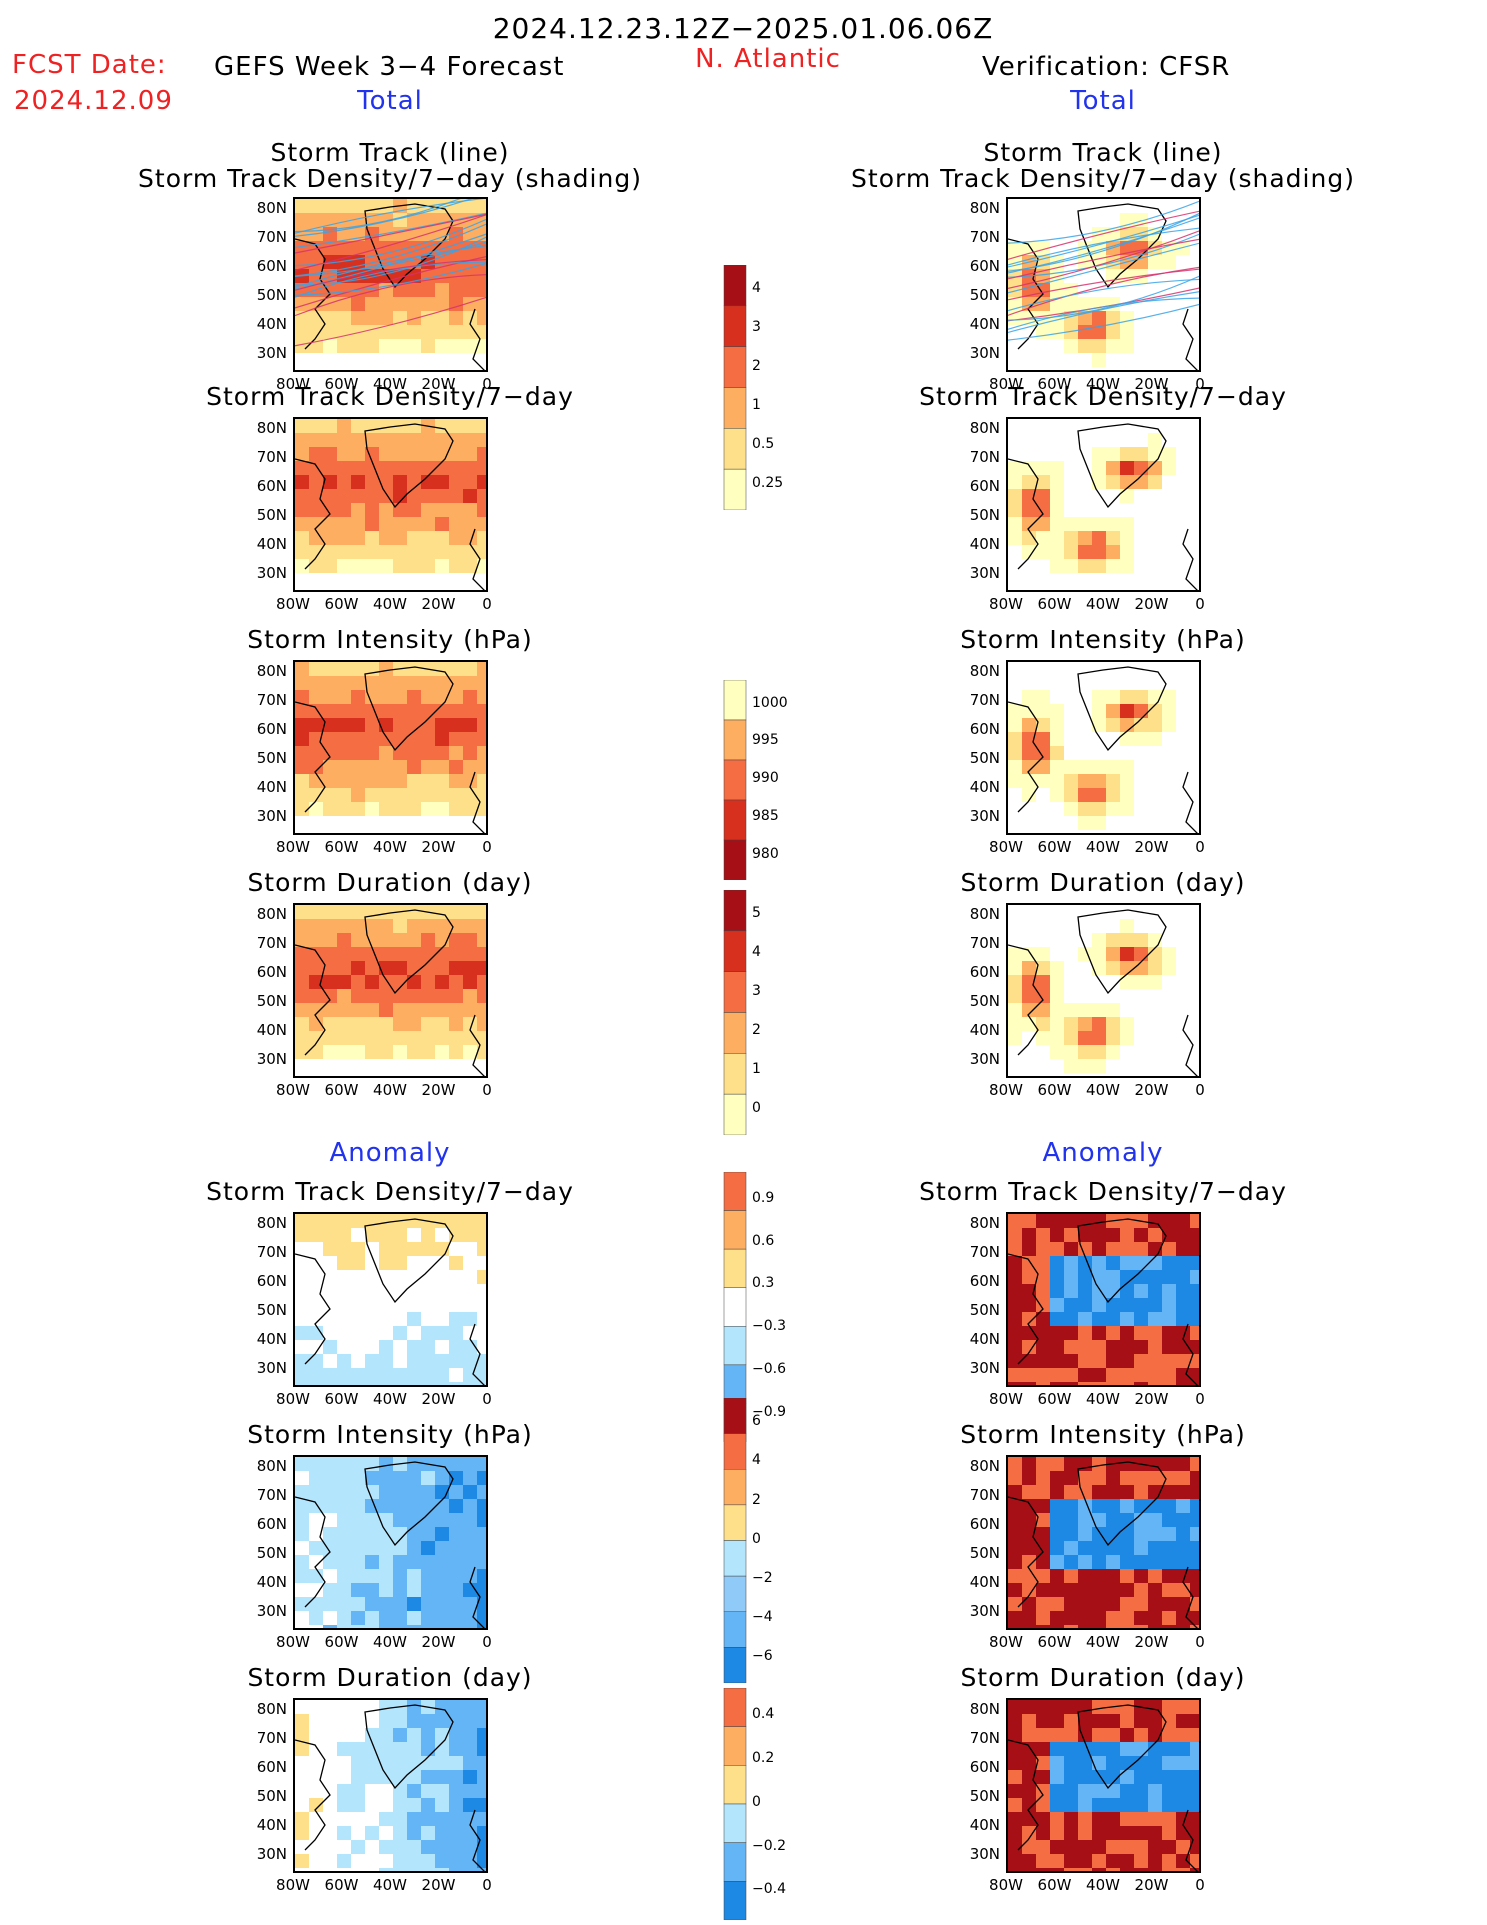 Image resolution: width=1487 pixels, height=1925 pixels. I want to click on right-panel-2-title: Storm Track Density/7−day, so click(1103, 396).